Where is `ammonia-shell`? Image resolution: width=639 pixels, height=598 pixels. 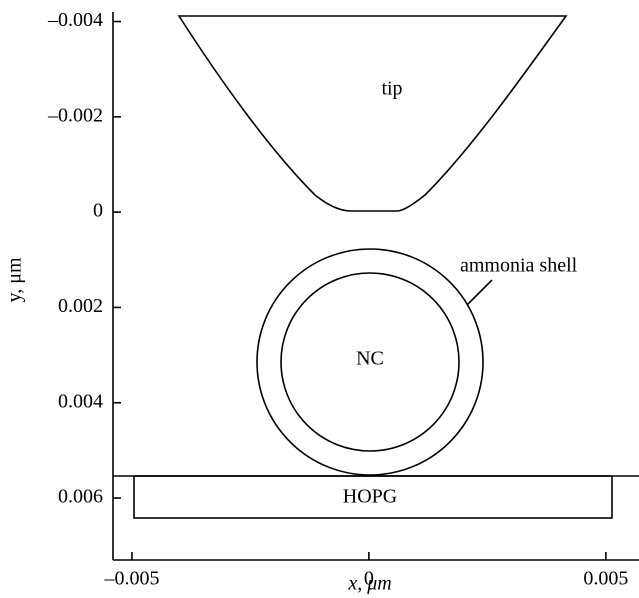
ammonia-shell is located at coordinates (370, 362).